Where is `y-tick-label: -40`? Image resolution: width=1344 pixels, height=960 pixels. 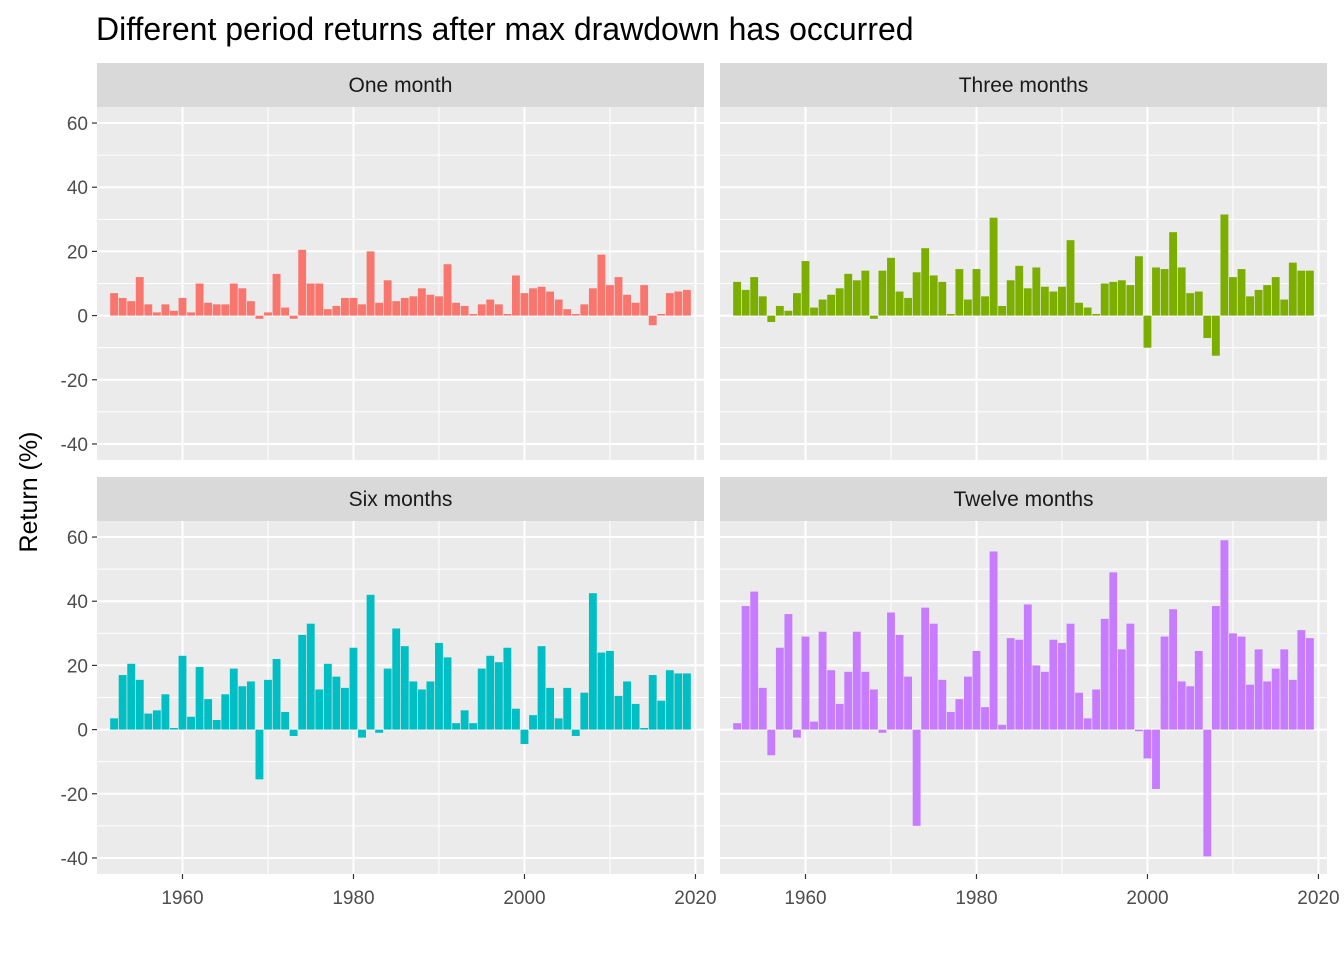 y-tick-label: -40 is located at coordinates (74, 859).